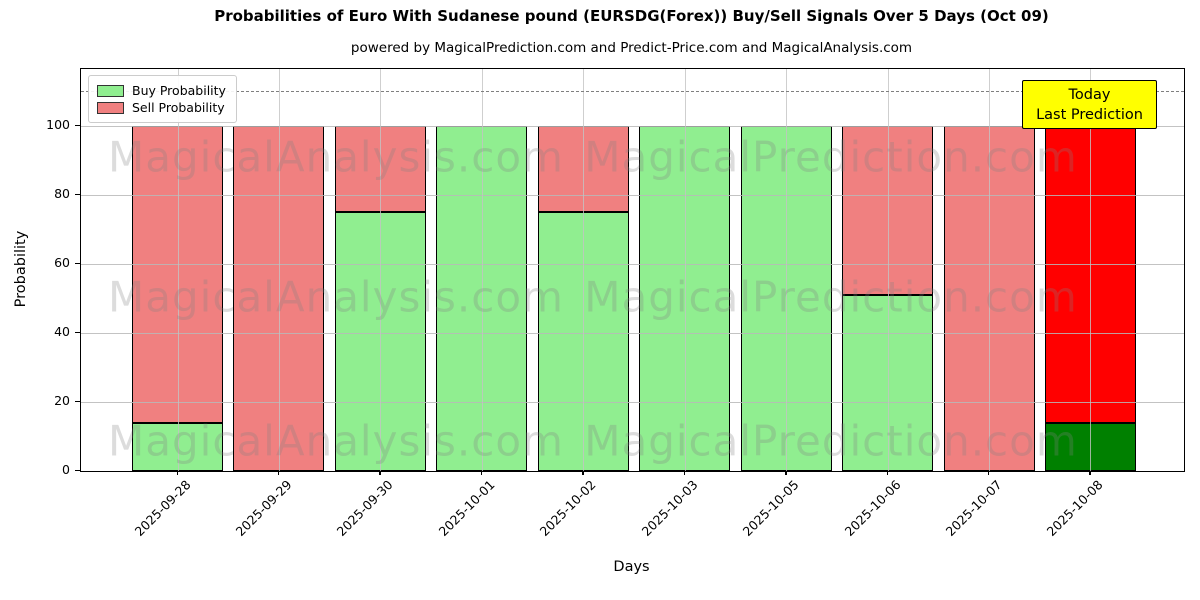 The height and width of the screenshot is (600, 1200). What do you see at coordinates (110, 107) in the screenshot?
I see `sell-swatch-icon` at bounding box center [110, 107].